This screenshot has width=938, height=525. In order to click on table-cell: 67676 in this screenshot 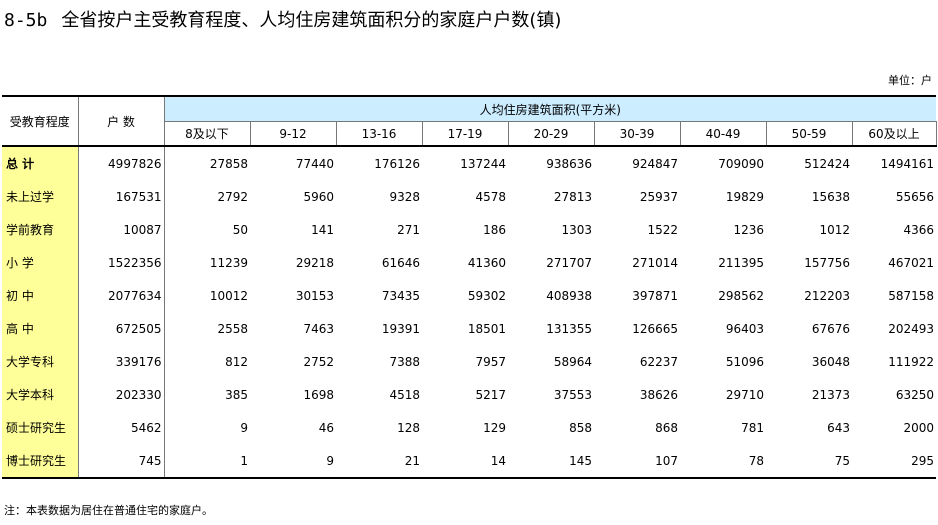, I will do `click(830, 328)`.